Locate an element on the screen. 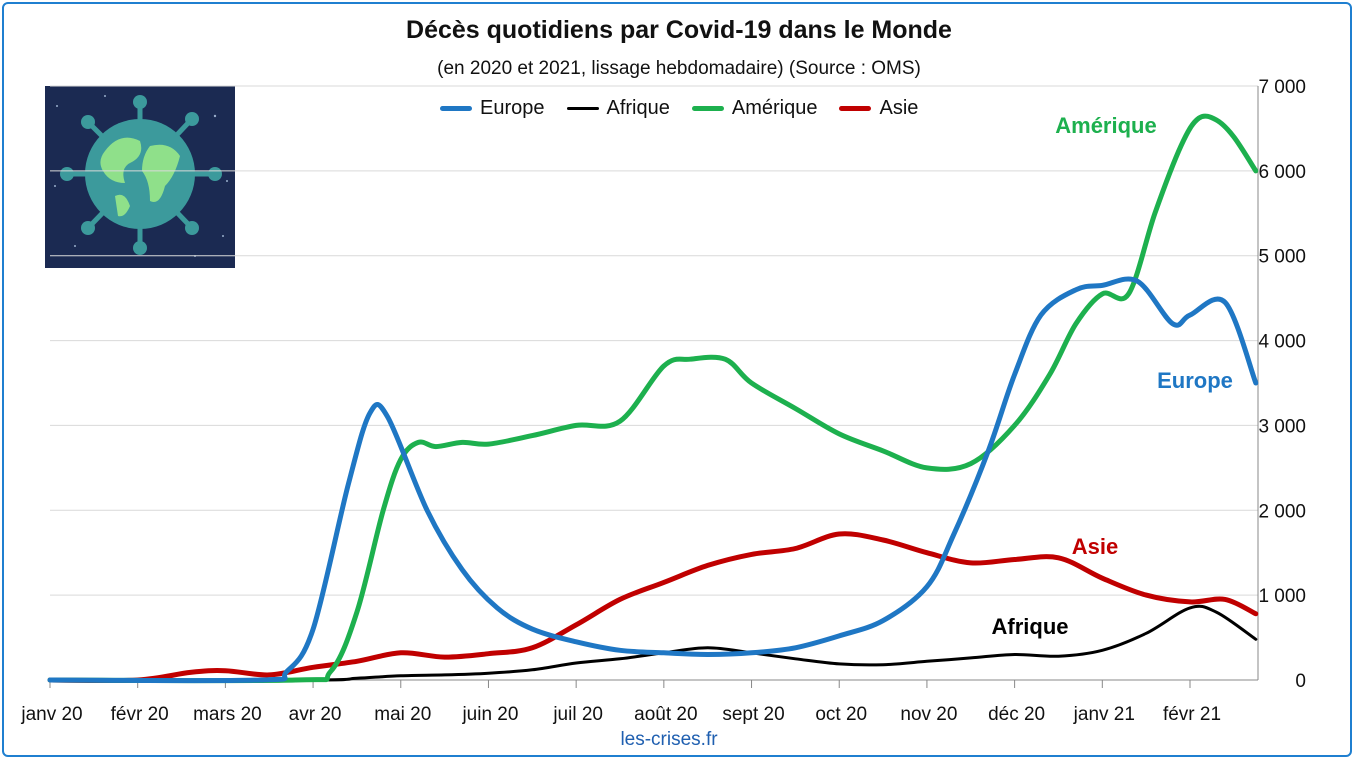 This screenshot has width=1358, height=763. legend-swatch-europe is located at coordinates (456, 108).